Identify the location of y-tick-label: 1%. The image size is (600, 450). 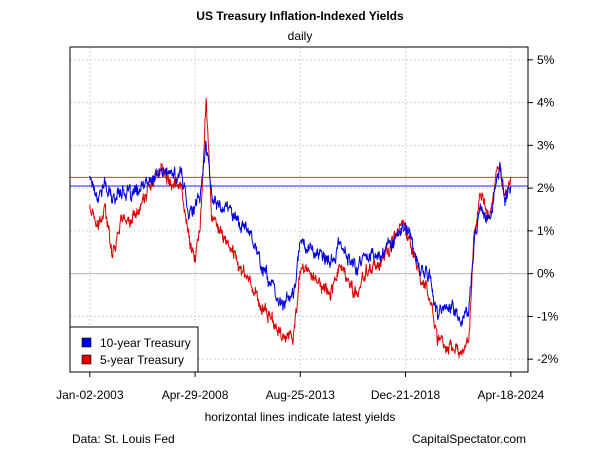
(546, 231).